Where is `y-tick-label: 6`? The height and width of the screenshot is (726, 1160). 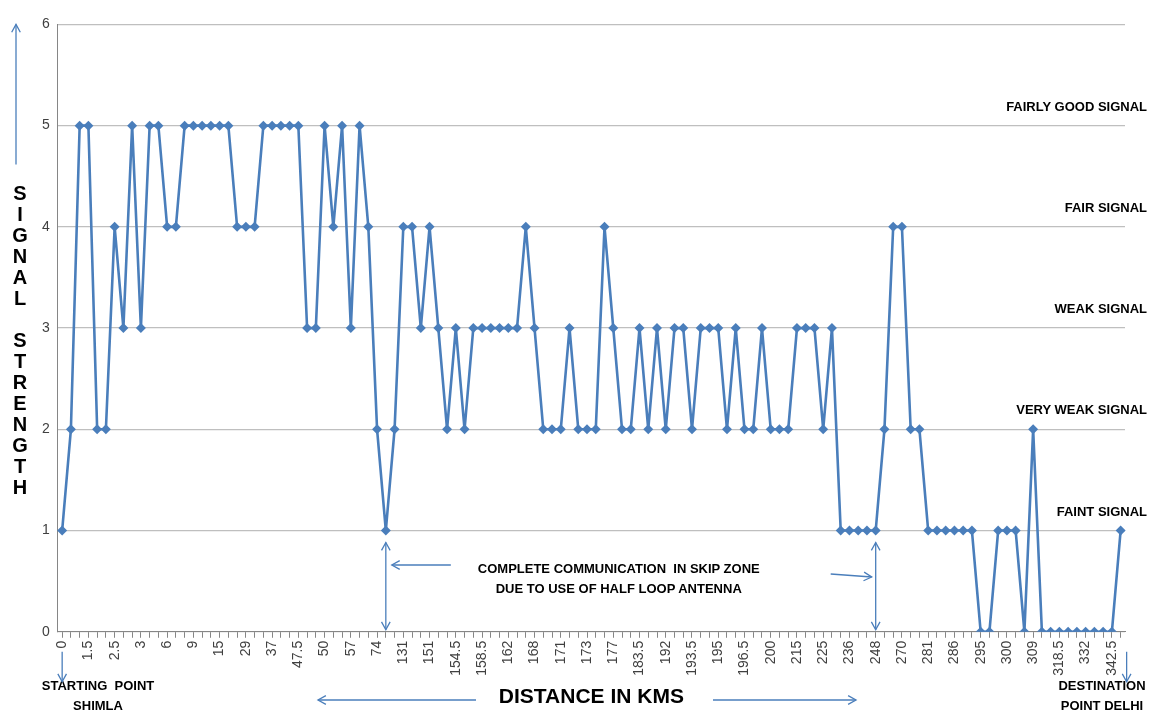 y-tick-label: 6 is located at coordinates (45, 23).